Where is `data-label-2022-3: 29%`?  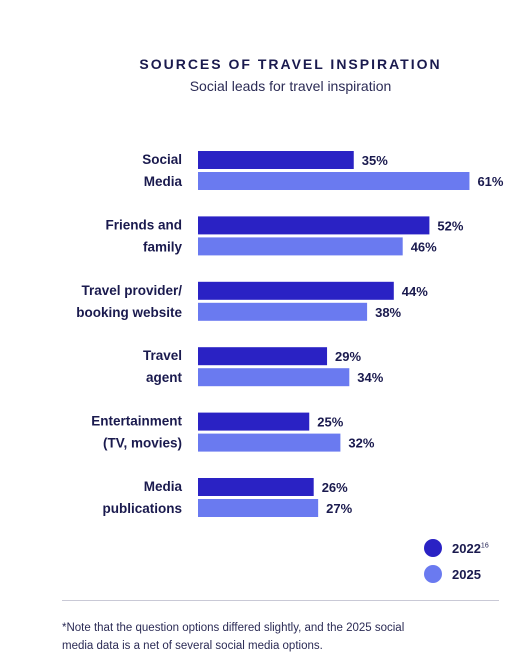
data-label-2022-3: 29% is located at coordinates (348, 356).